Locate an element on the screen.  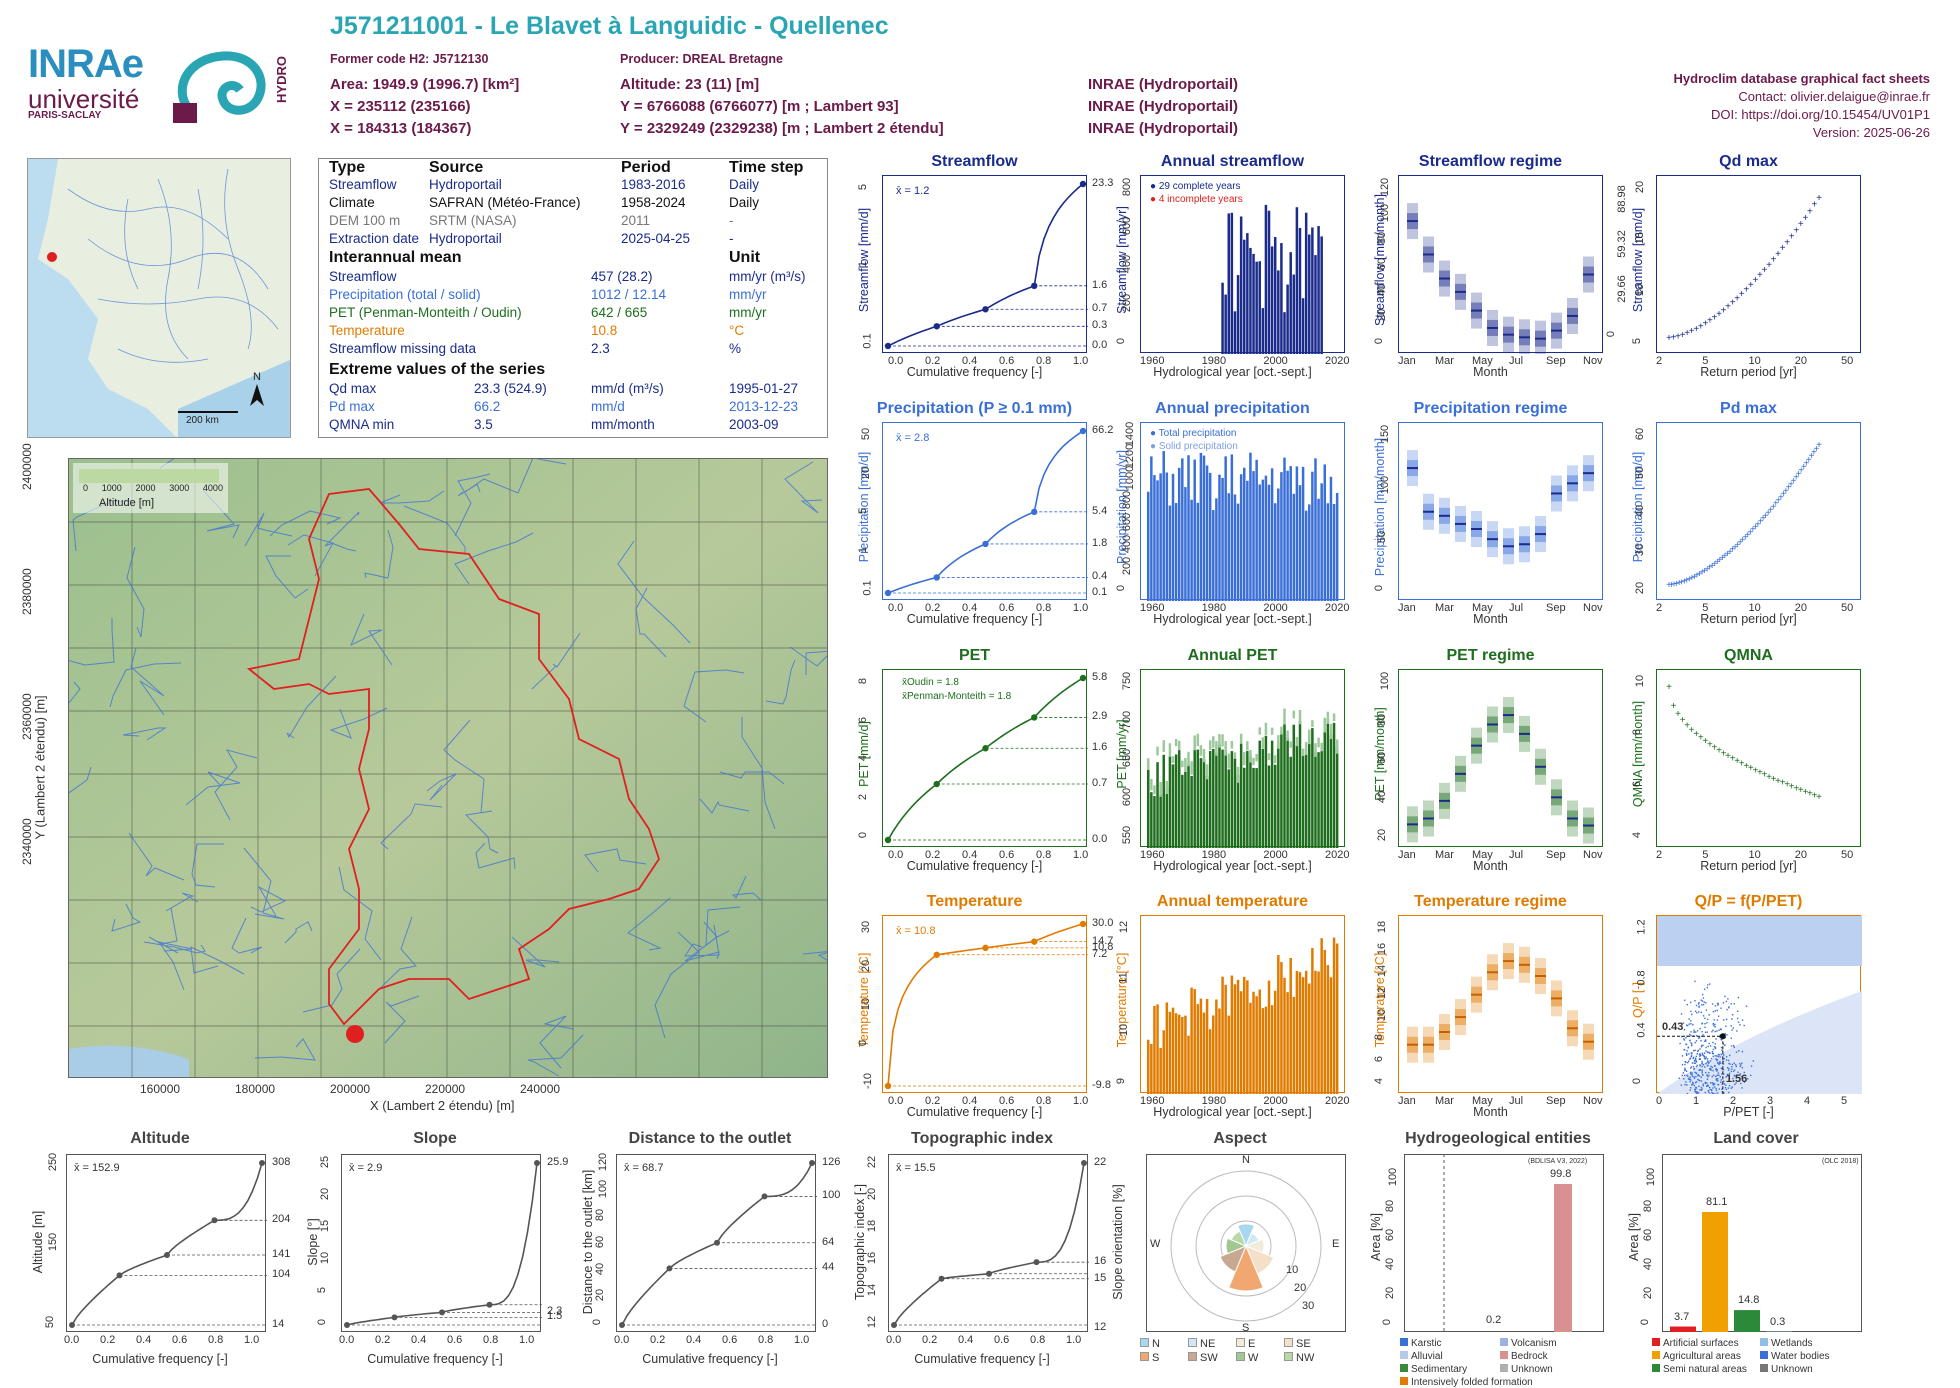
pet-legend-item: x̄Penman-Monteith = 1.8 is located at coordinates (956, 696).